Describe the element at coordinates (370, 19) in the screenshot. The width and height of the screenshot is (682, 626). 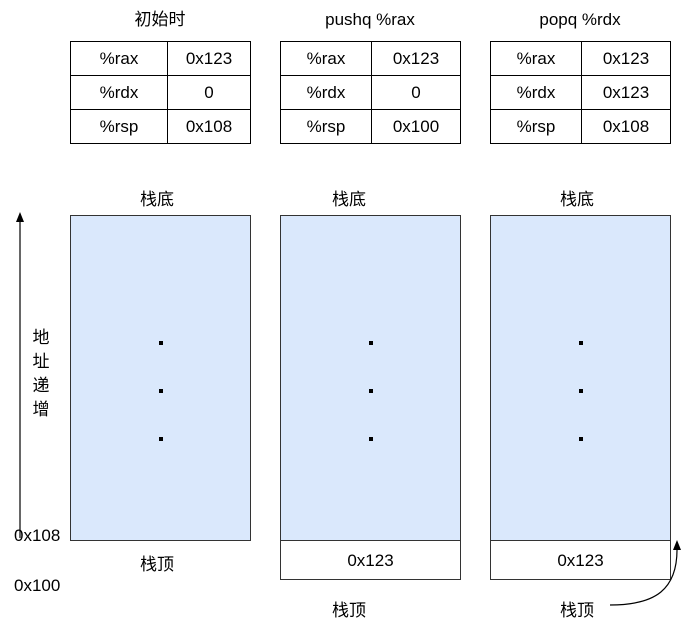
I see `panel-2-title: pushq %rax` at that location.